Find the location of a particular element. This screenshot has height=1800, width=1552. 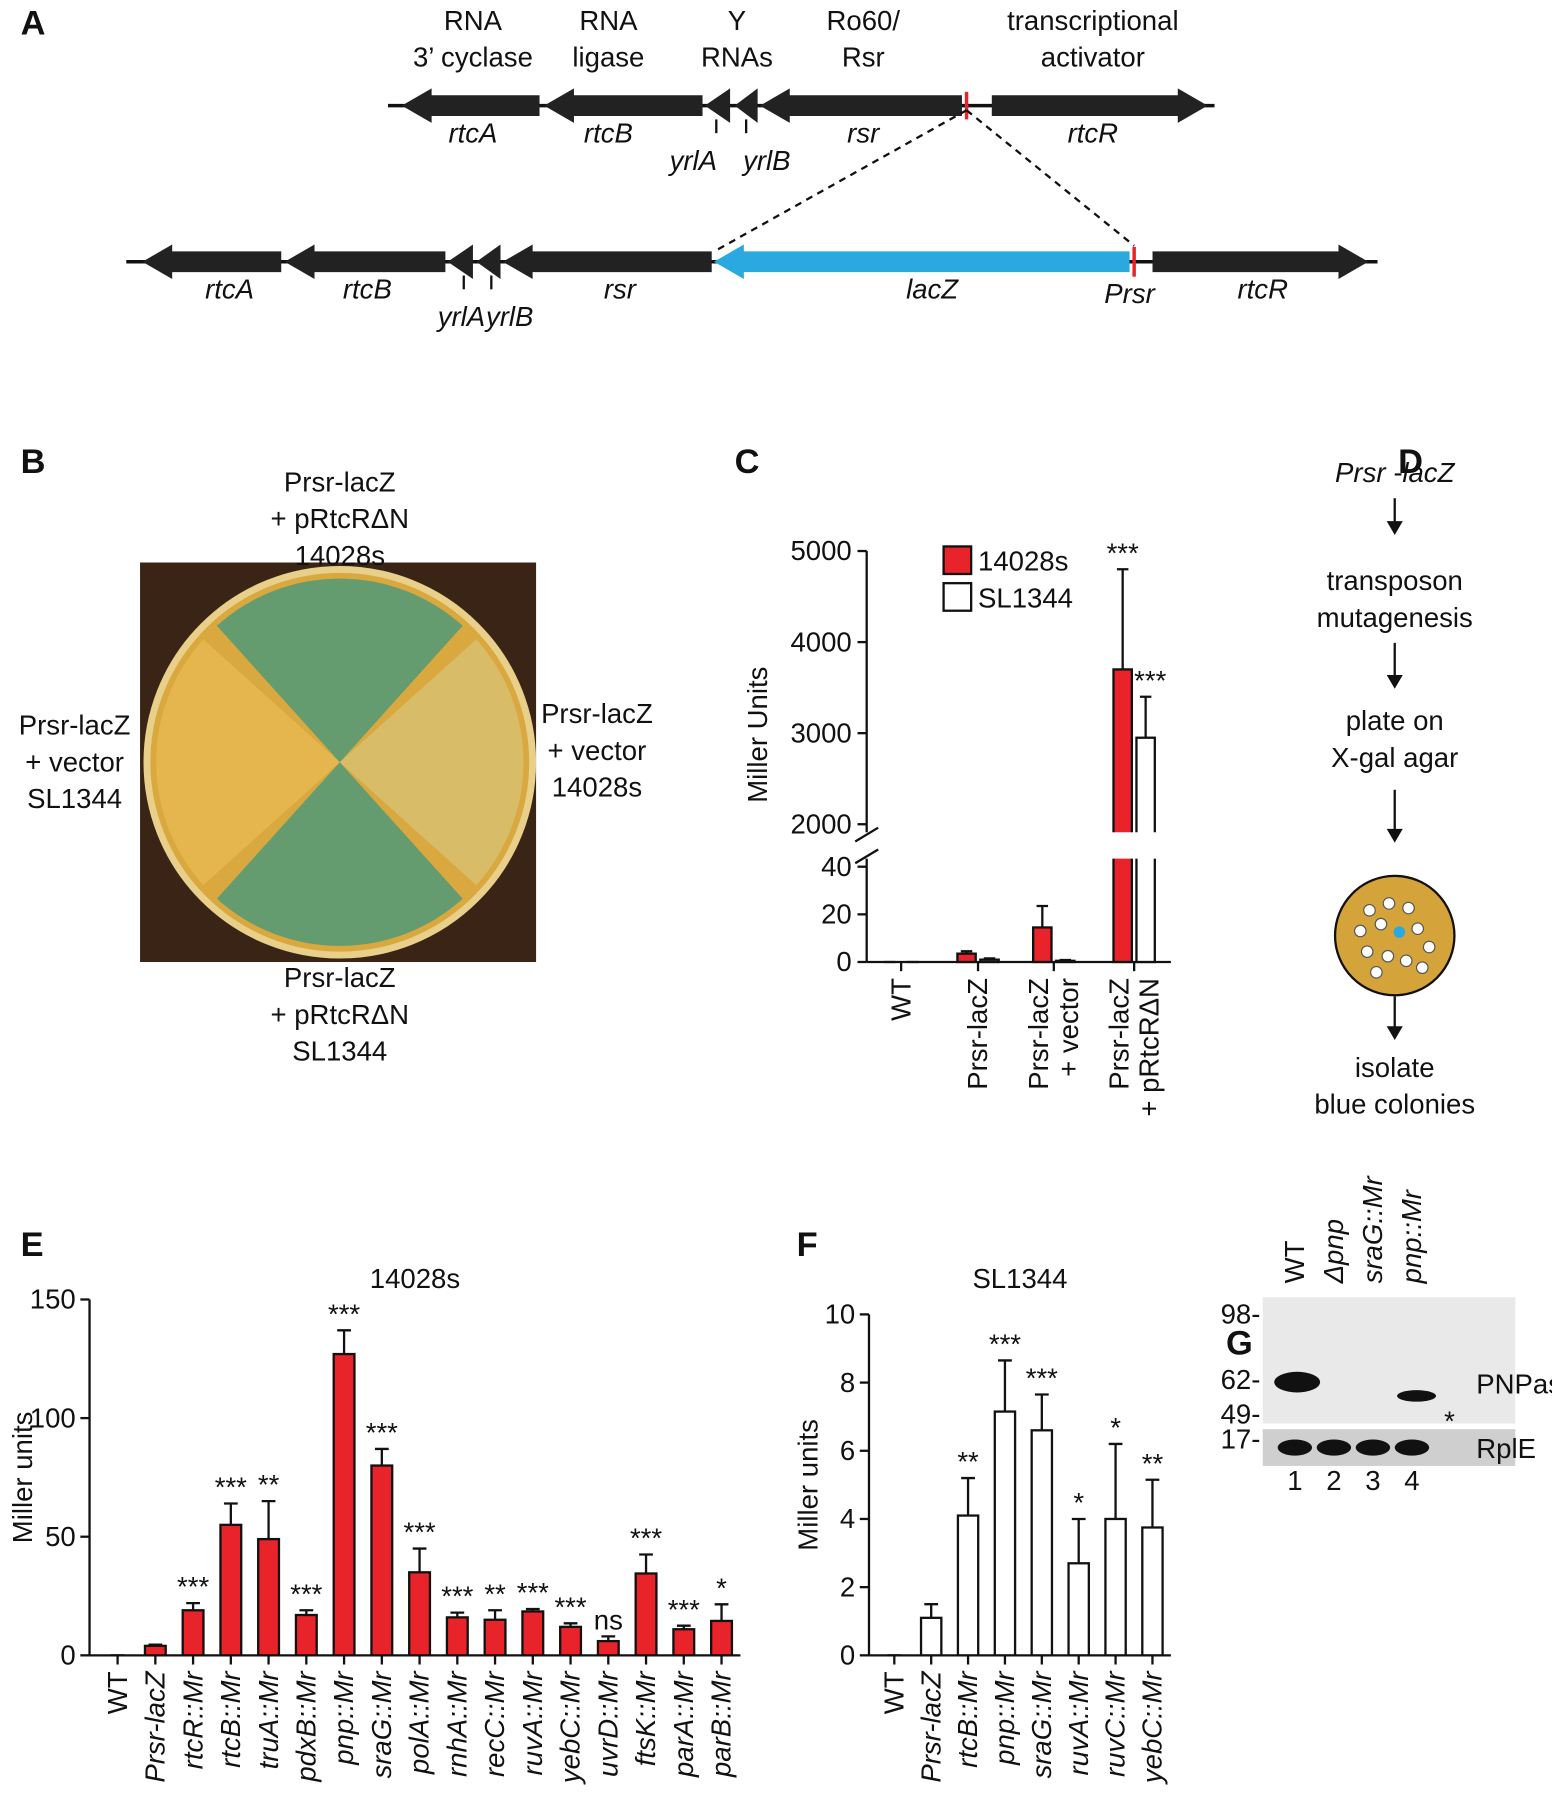

legend-label: SL1344 is located at coordinates (1025, 597).